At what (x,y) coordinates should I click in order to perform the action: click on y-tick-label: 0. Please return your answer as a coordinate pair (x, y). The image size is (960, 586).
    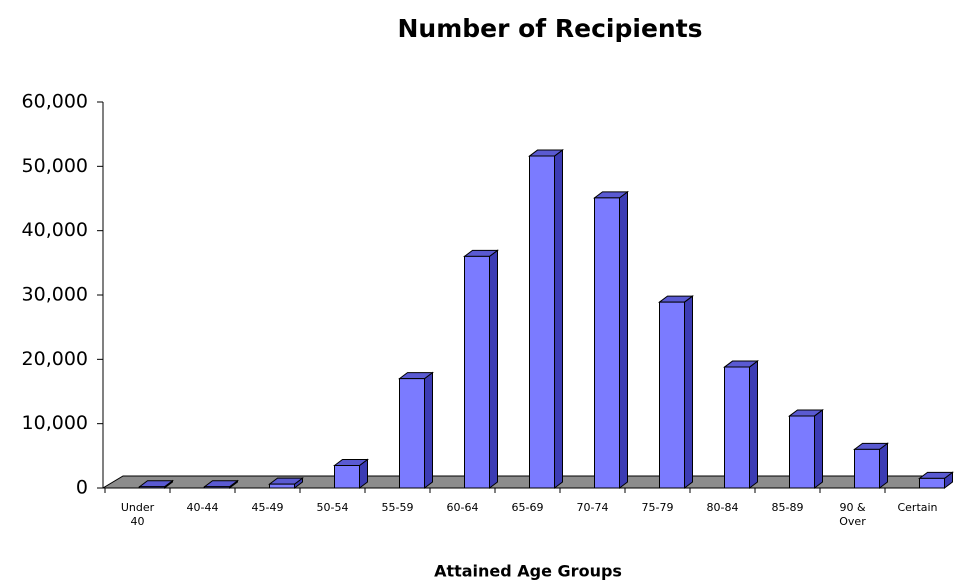
    Looking at the image, I should click on (82, 488).